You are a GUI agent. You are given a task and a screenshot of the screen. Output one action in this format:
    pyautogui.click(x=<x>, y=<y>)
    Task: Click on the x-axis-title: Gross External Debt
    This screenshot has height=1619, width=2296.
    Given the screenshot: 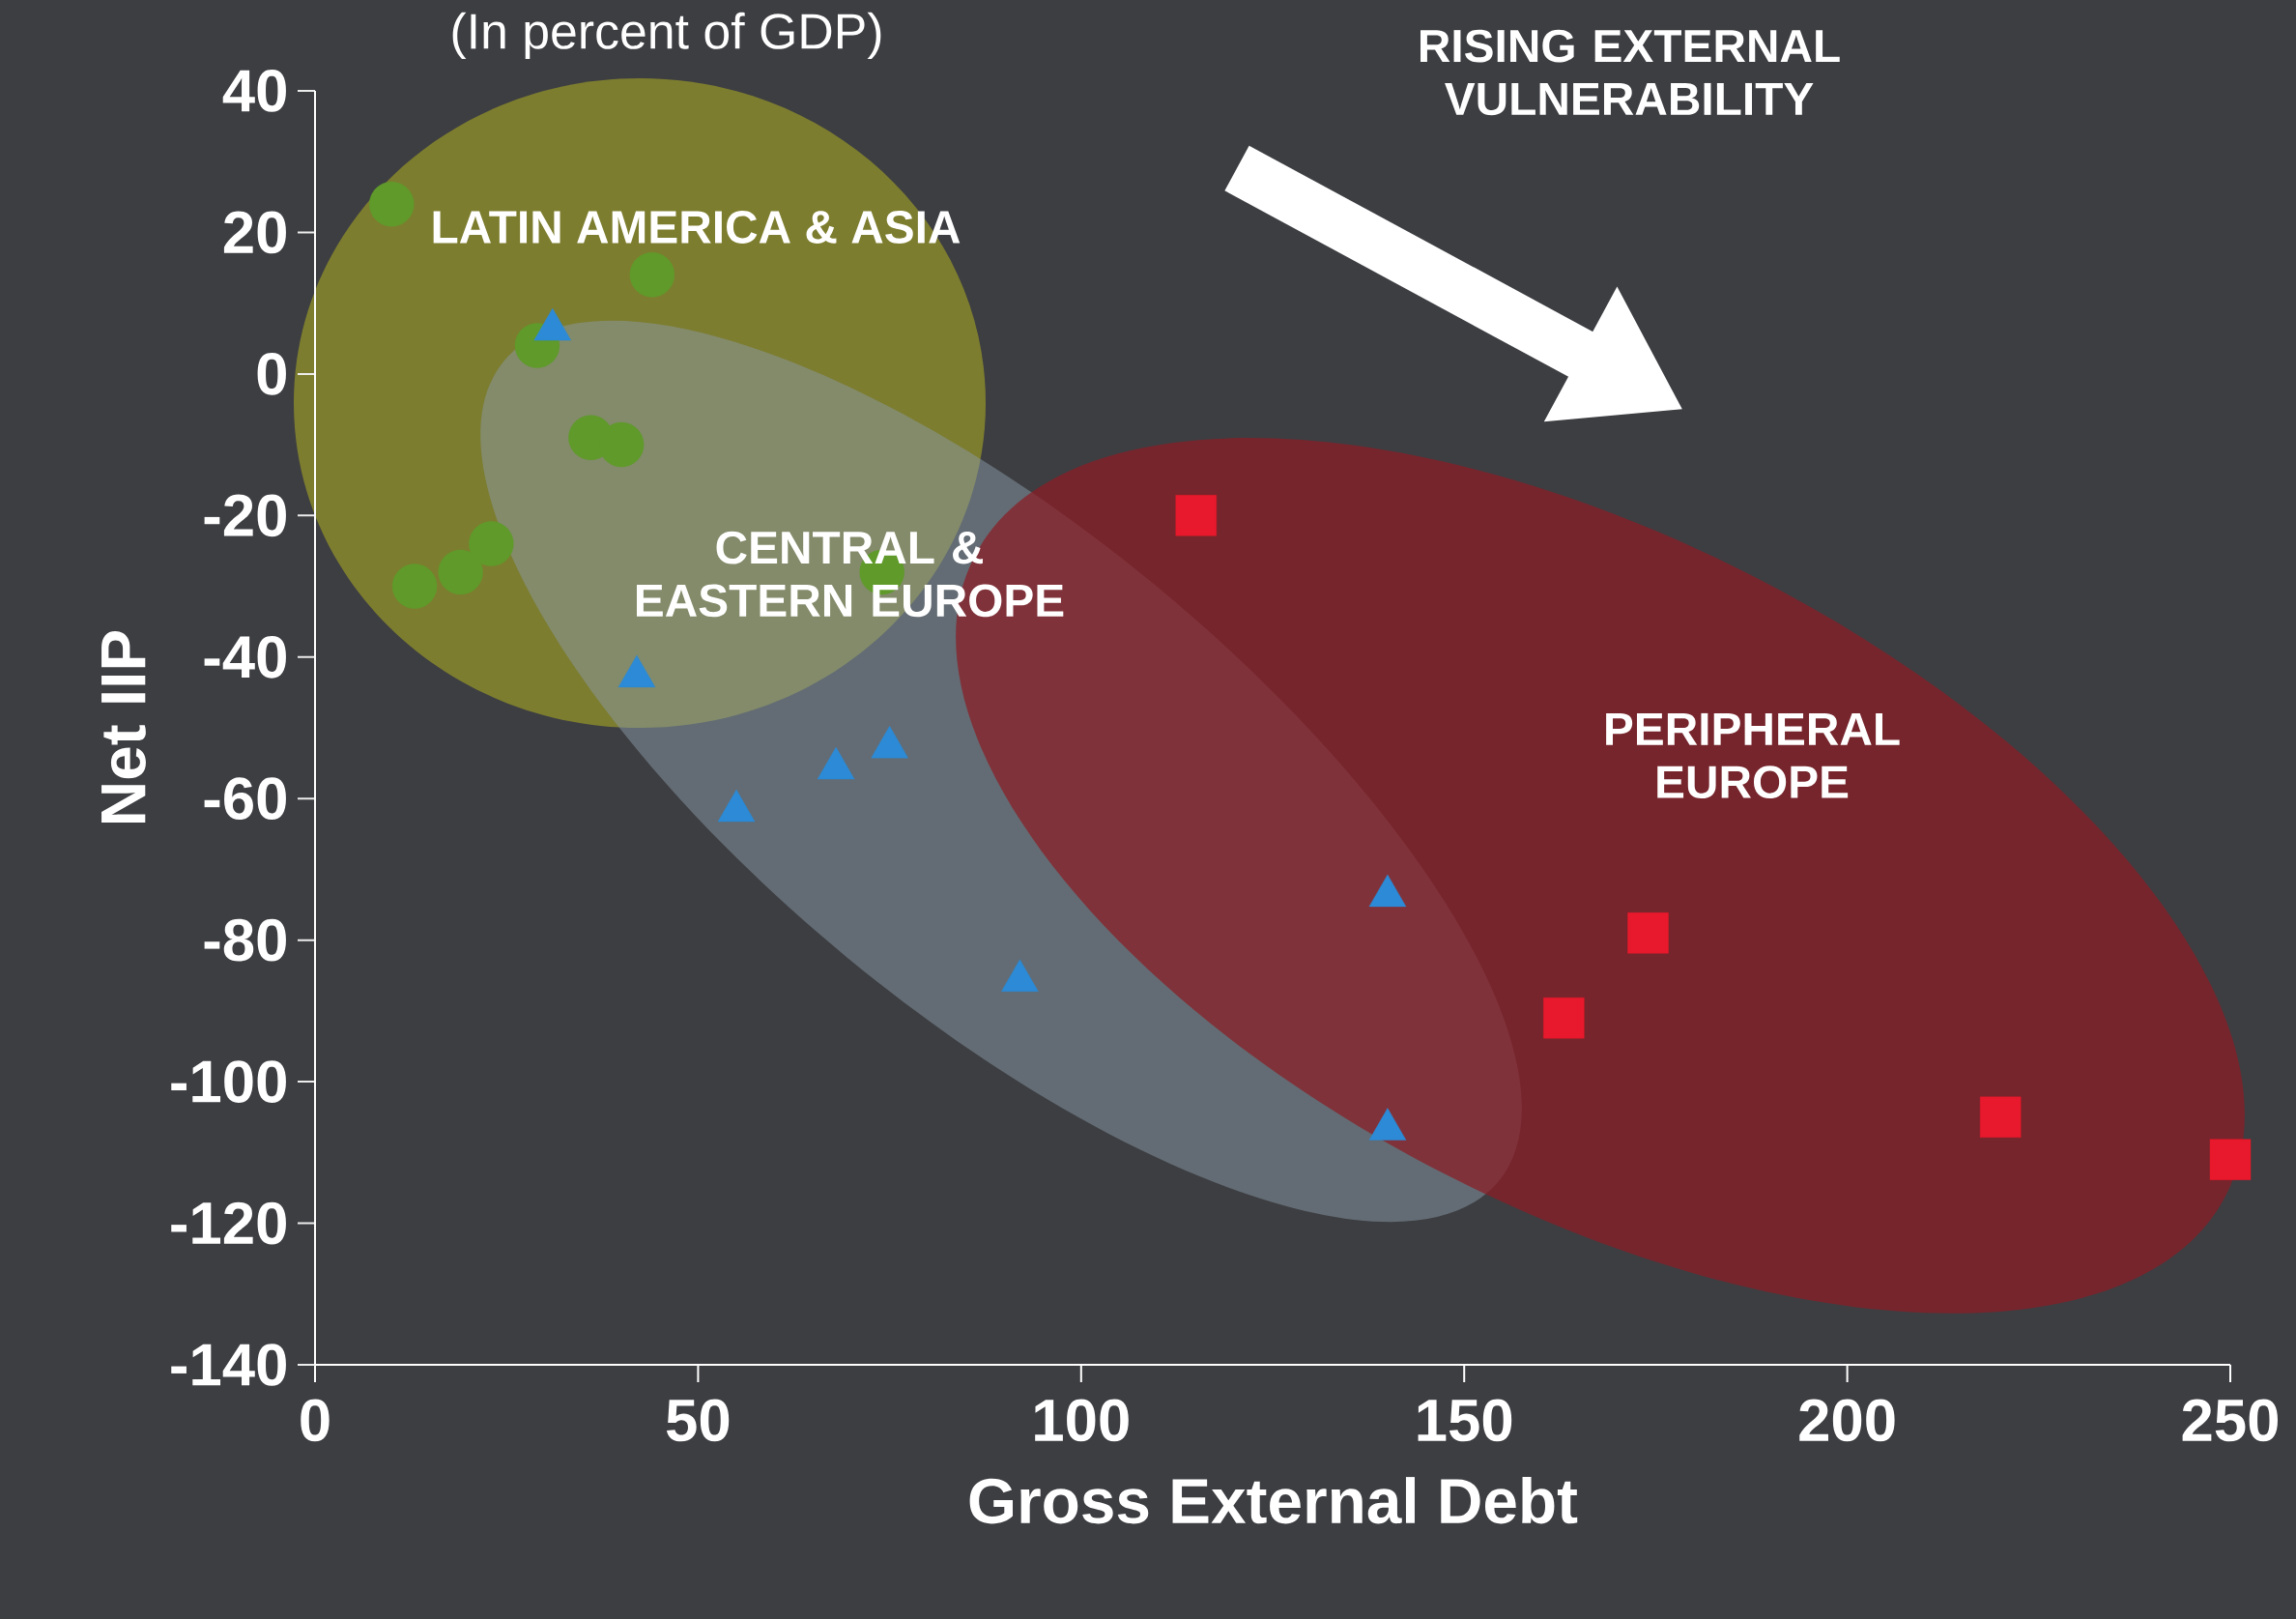 What is the action you would take?
    pyautogui.click(x=1273, y=1501)
    